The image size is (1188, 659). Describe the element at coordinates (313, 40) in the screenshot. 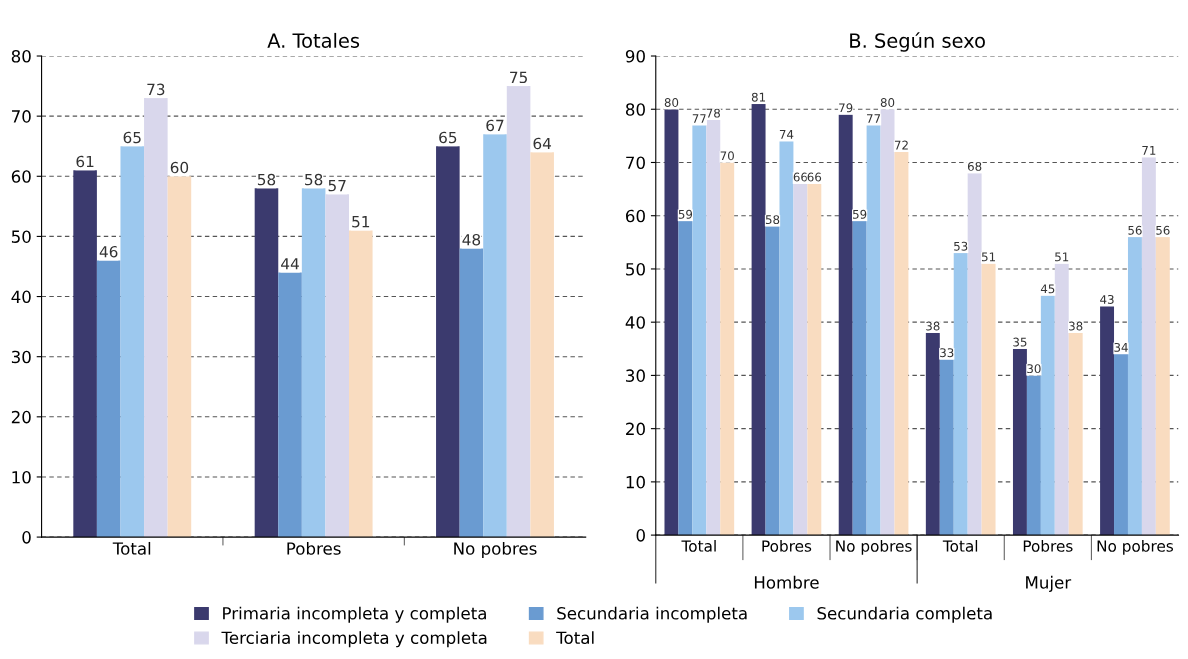

I see `chart-title: A. Totales` at that location.